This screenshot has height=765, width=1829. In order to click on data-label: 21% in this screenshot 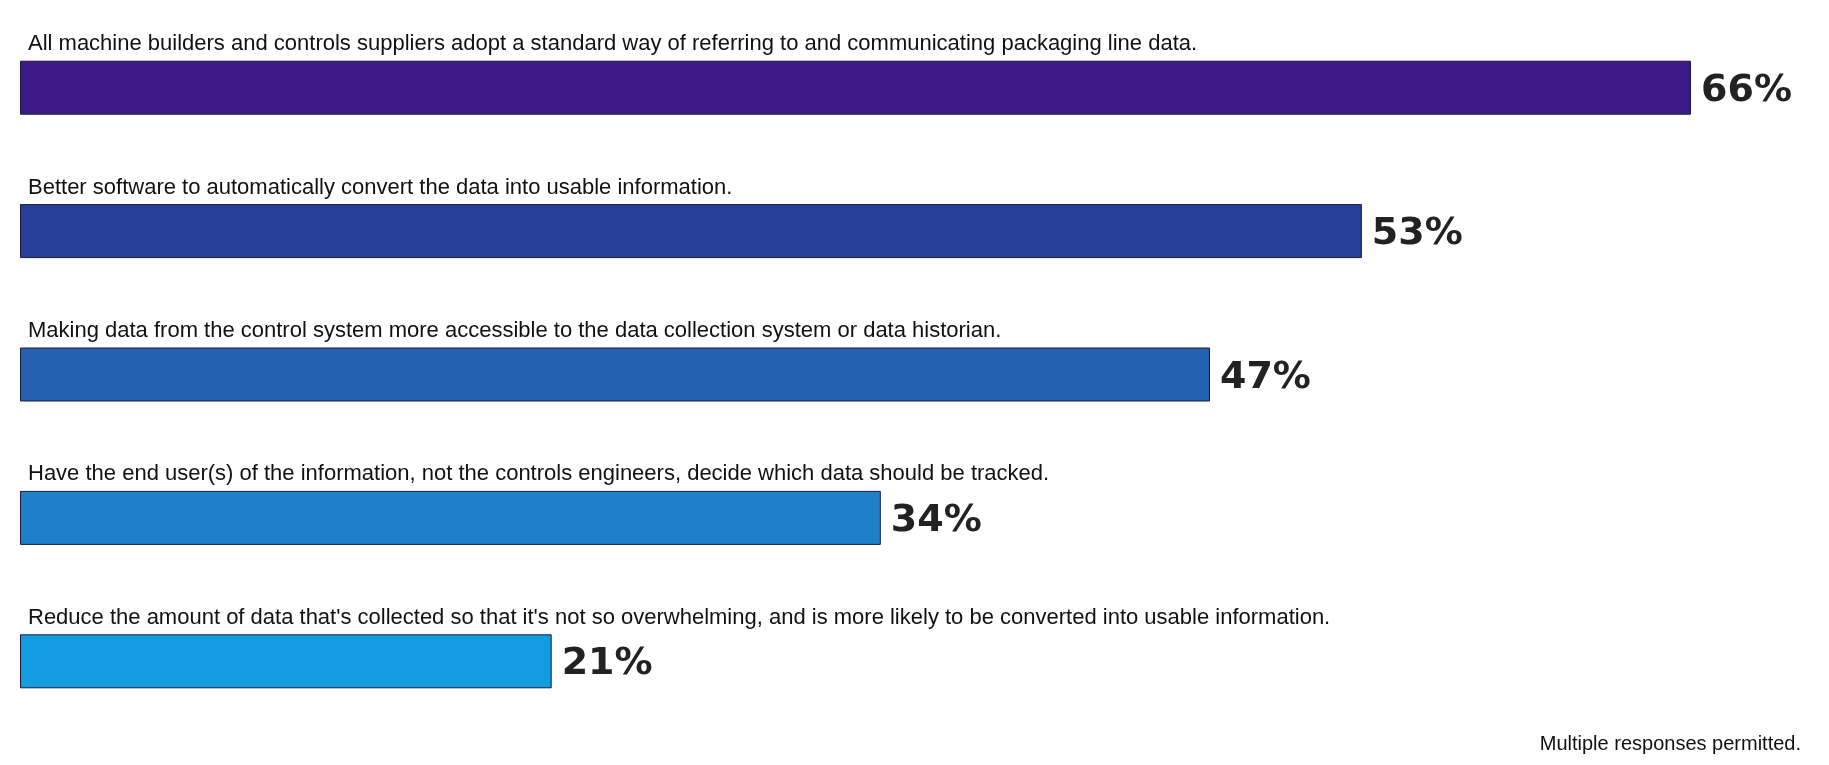, I will do `click(607, 661)`.